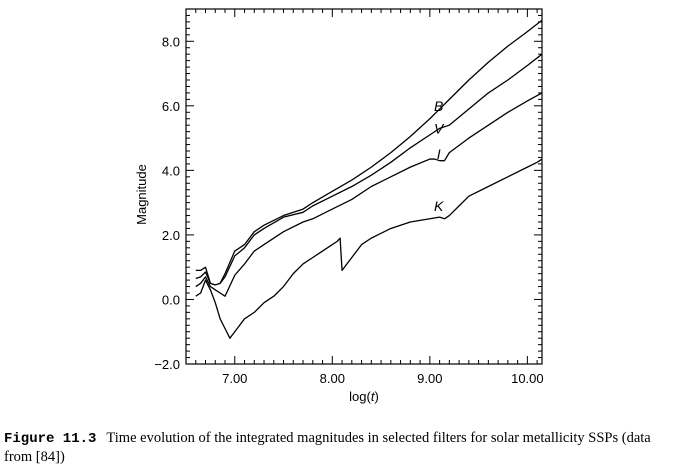 The width and height of the screenshot is (676, 469). What do you see at coordinates (439, 206) in the screenshot?
I see `series-label-k: K` at bounding box center [439, 206].